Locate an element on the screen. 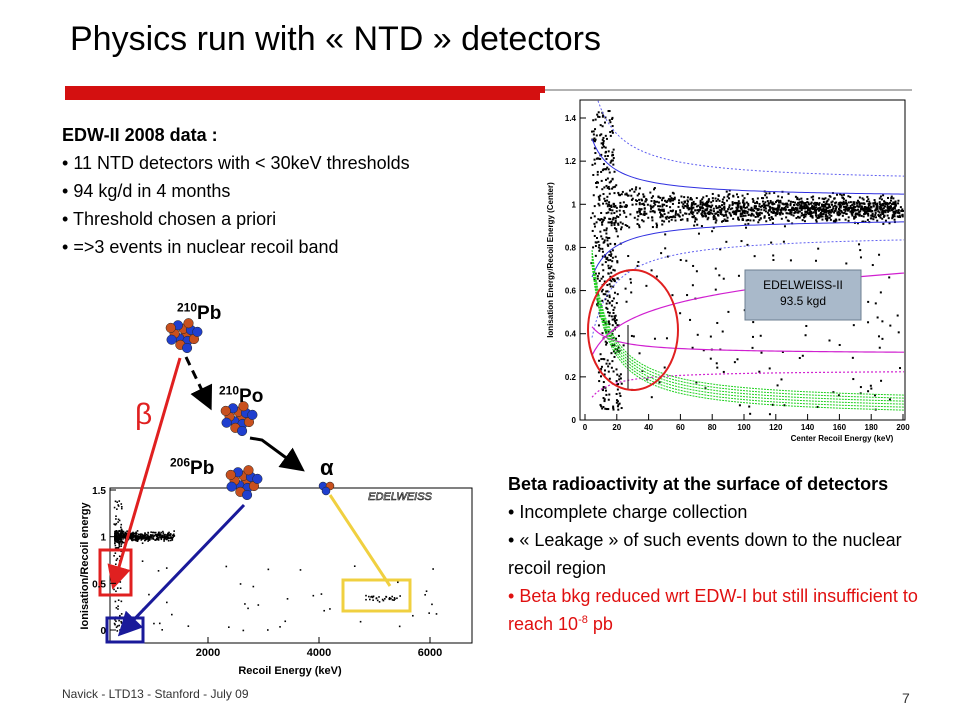 The height and width of the screenshot is (720, 960). alpha-label: α is located at coordinates (327, 467).